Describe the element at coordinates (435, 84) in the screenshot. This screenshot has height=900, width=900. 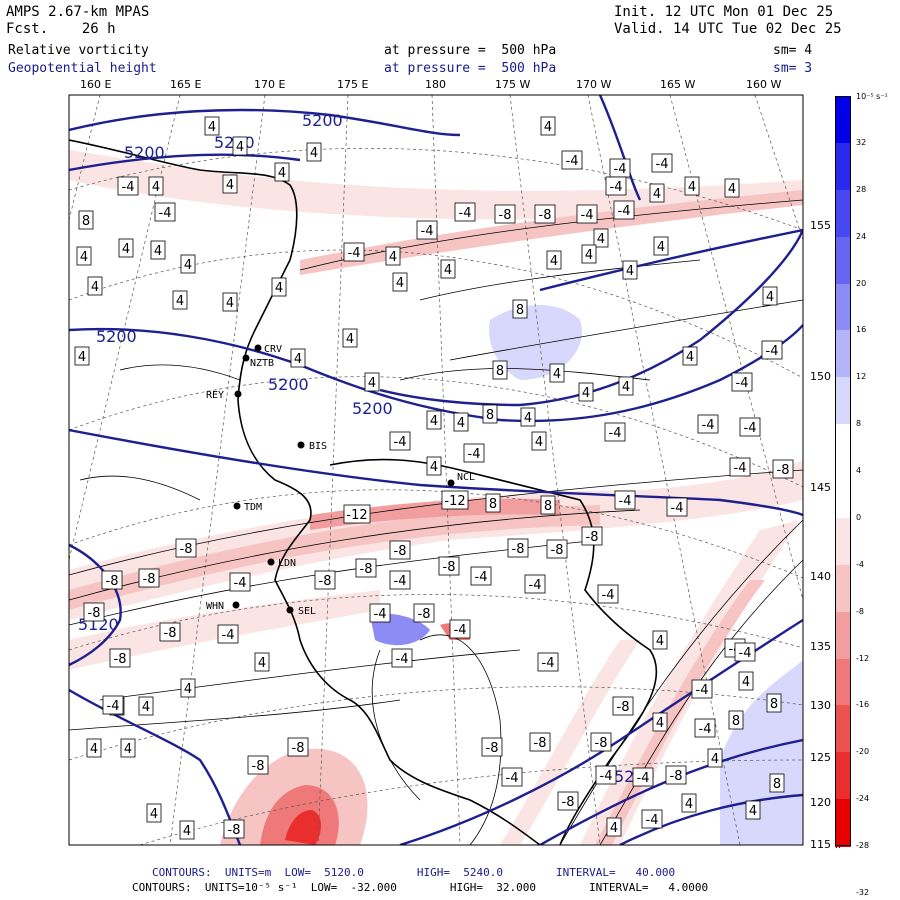
I see `lon-label: 180` at that location.